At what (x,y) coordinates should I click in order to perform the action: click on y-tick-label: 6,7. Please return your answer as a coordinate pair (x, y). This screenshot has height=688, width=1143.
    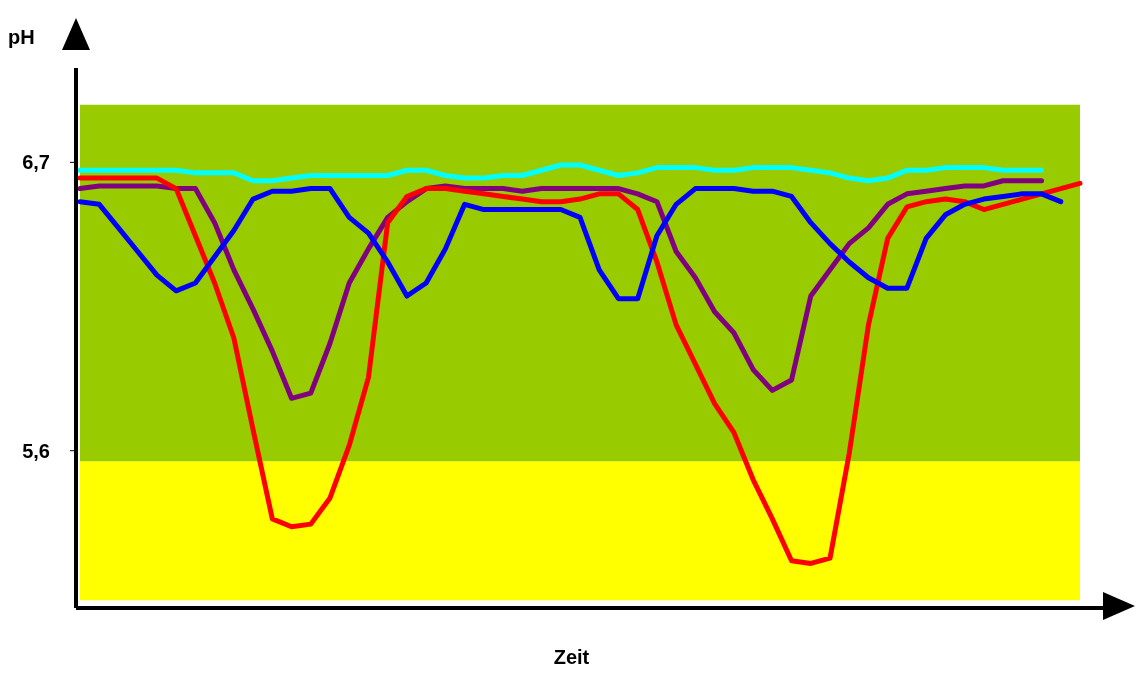
    Looking at the image, I should click on (36, 162).